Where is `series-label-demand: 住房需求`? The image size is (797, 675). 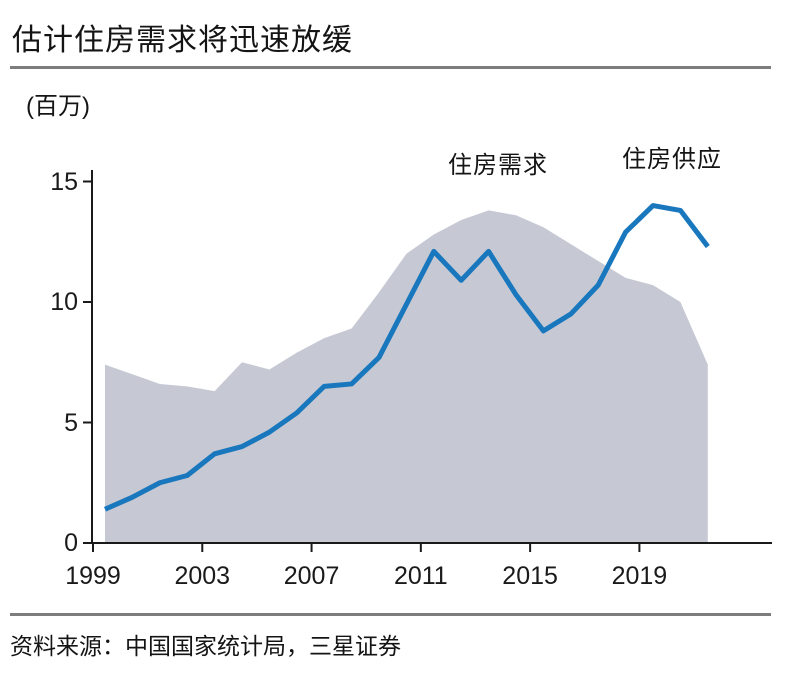 series-label-demand: 住房需求 is located at coordinates (498, 165).